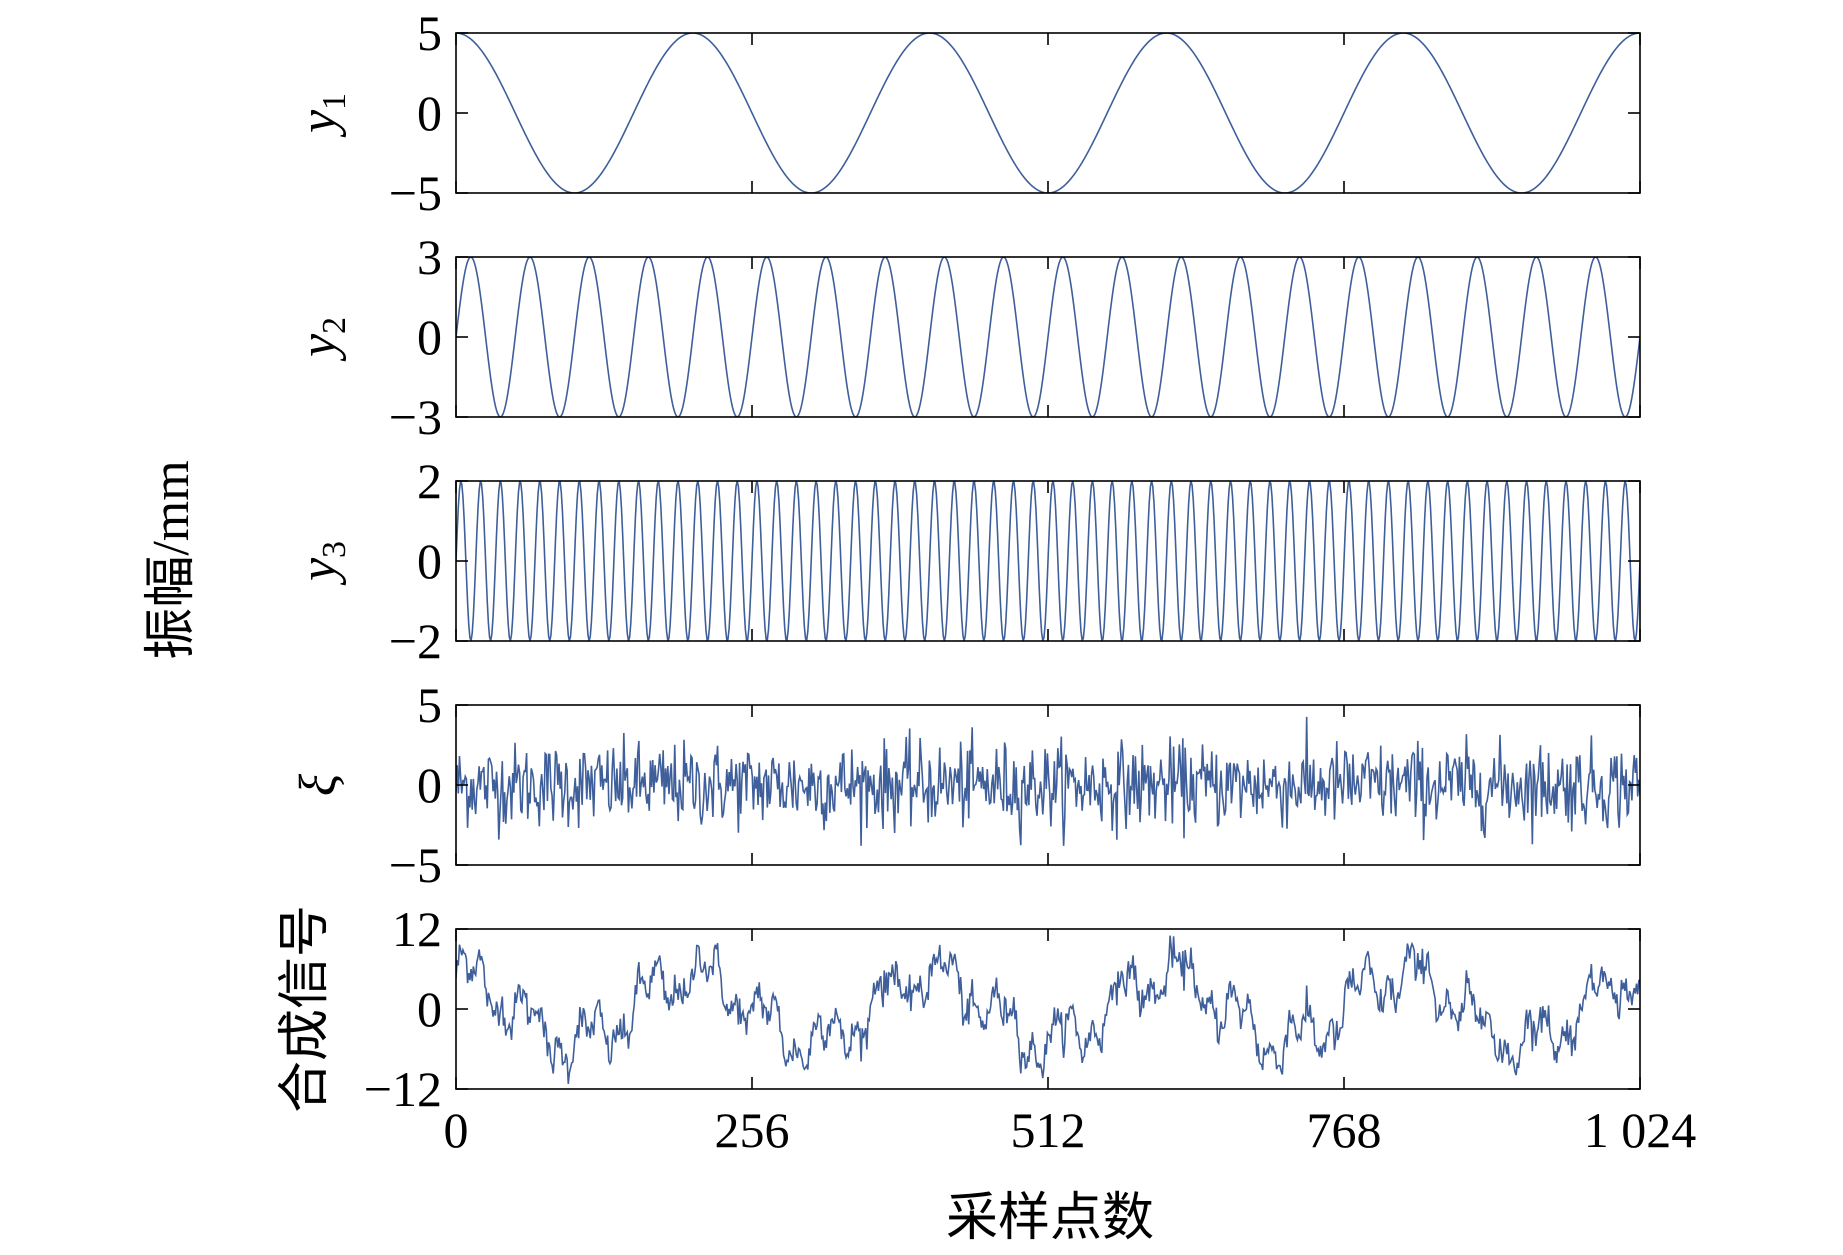 This screenshot has height=1255, width=1843. What do you see at coordinates (171, 559) in the screenshot?
I see `y-axis-label: 振幅/mm` at bounding box center [171, 559].